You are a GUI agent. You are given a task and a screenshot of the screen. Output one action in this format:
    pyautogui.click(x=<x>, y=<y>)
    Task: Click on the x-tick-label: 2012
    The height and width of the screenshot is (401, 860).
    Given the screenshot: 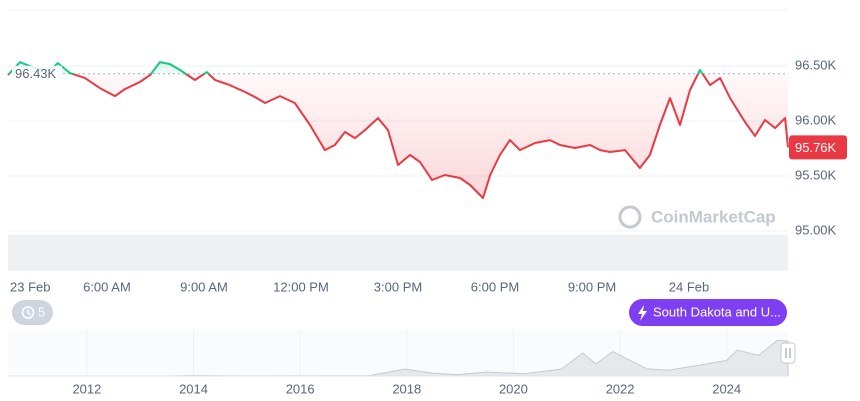 What is the action you would take?
    pyautogui.click(x=86, y=388)
    